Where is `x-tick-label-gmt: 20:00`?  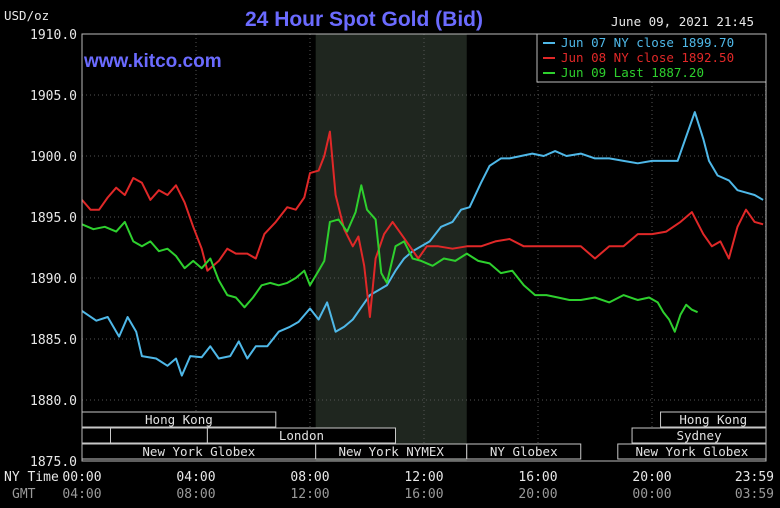
x-tick-label-gmt: 20:00 is located at coordinates (537, 494).